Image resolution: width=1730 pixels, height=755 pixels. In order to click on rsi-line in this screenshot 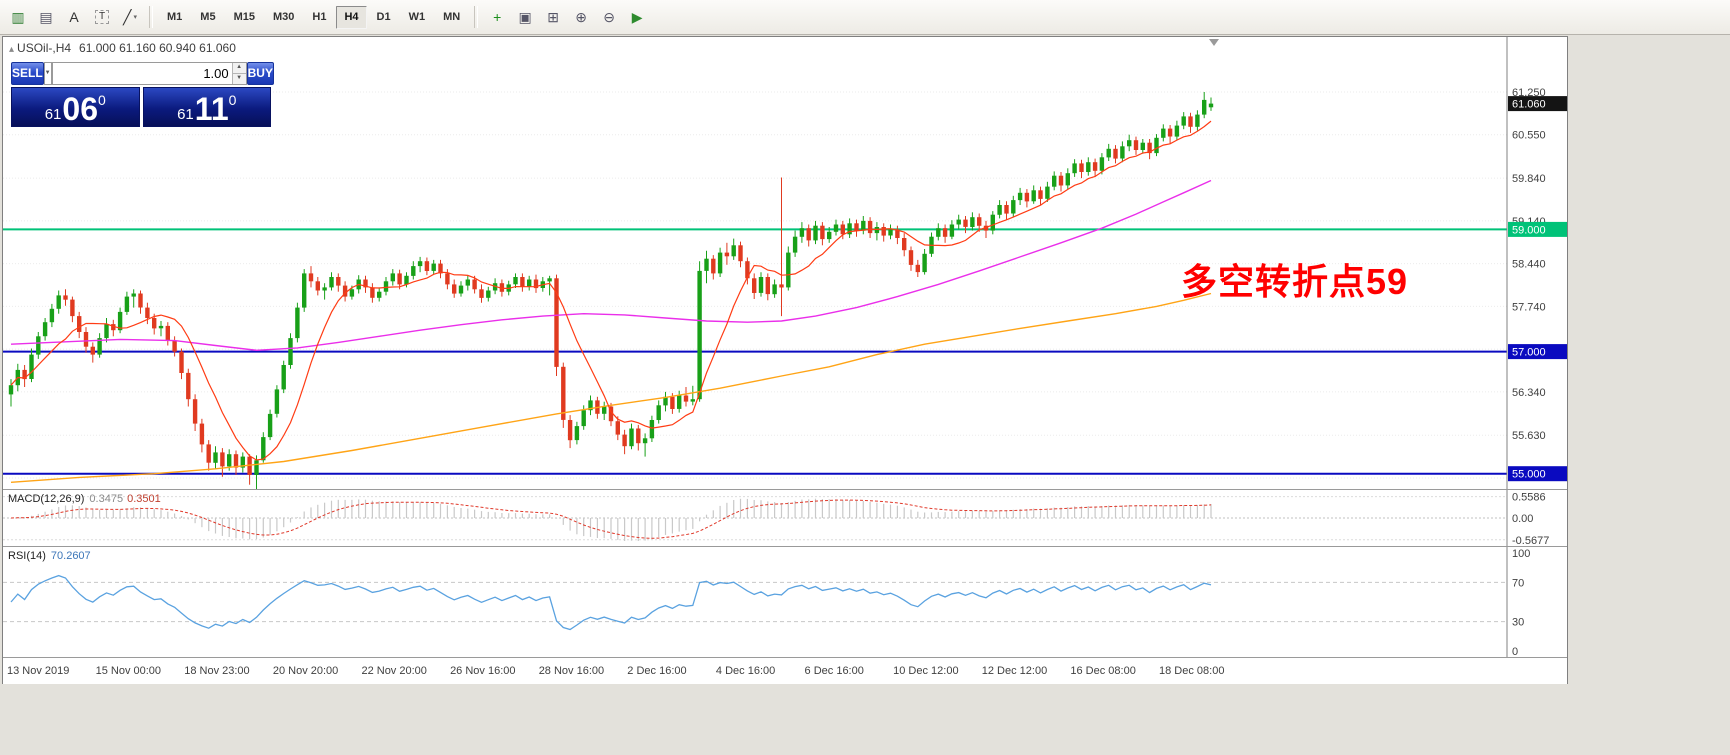, I will do `click(611, 602)`.